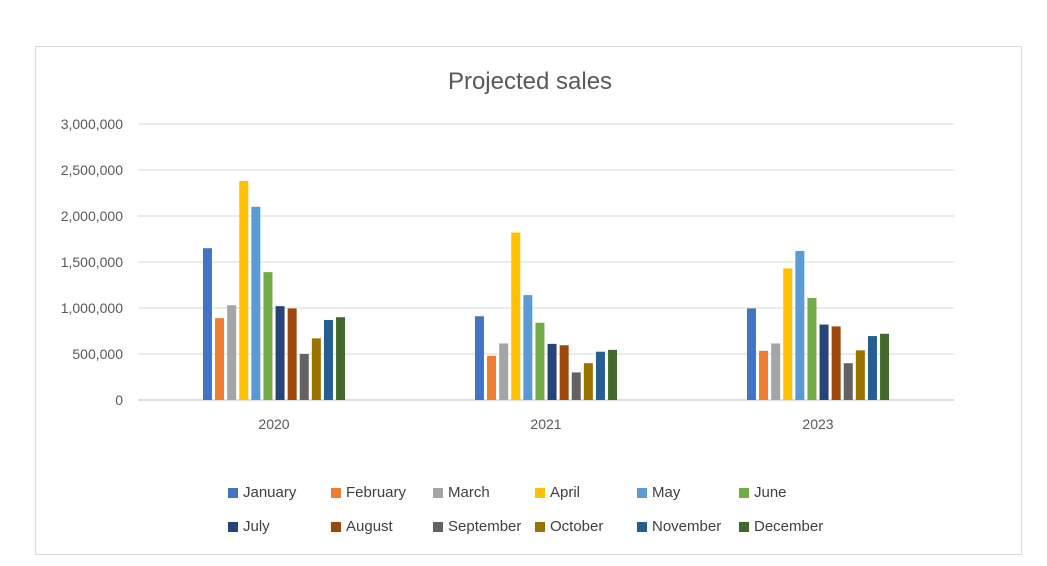 The width and height of the screenshot is (1047, 566). Describe the element at coordinates (812, 348) in the screenshot. I see `bar-june-2023` at that location.